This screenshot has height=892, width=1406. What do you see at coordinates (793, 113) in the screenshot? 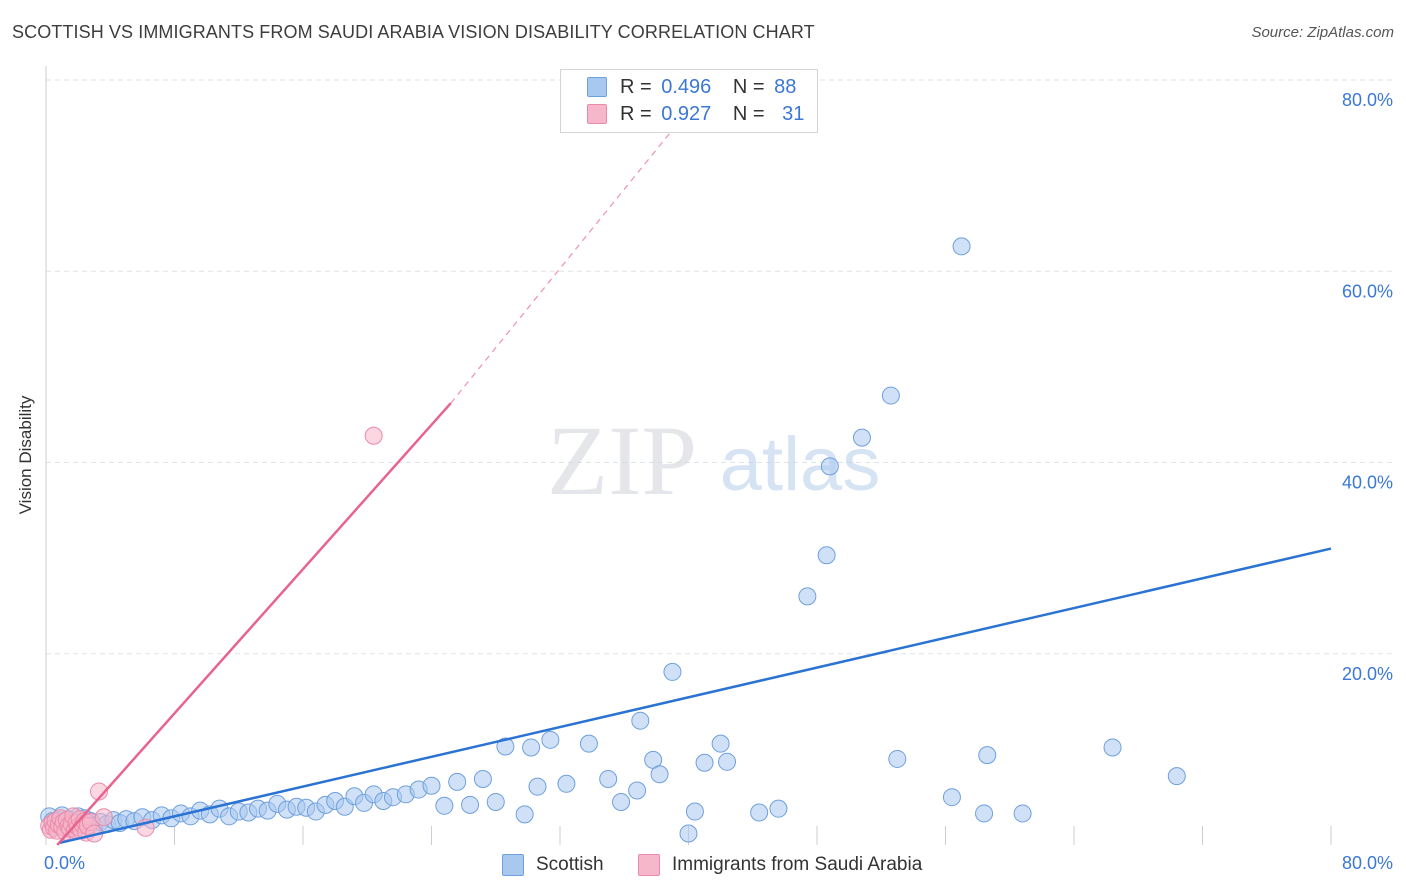
I see `legend-n-saudi: 31` at bounding box center [793, 113].